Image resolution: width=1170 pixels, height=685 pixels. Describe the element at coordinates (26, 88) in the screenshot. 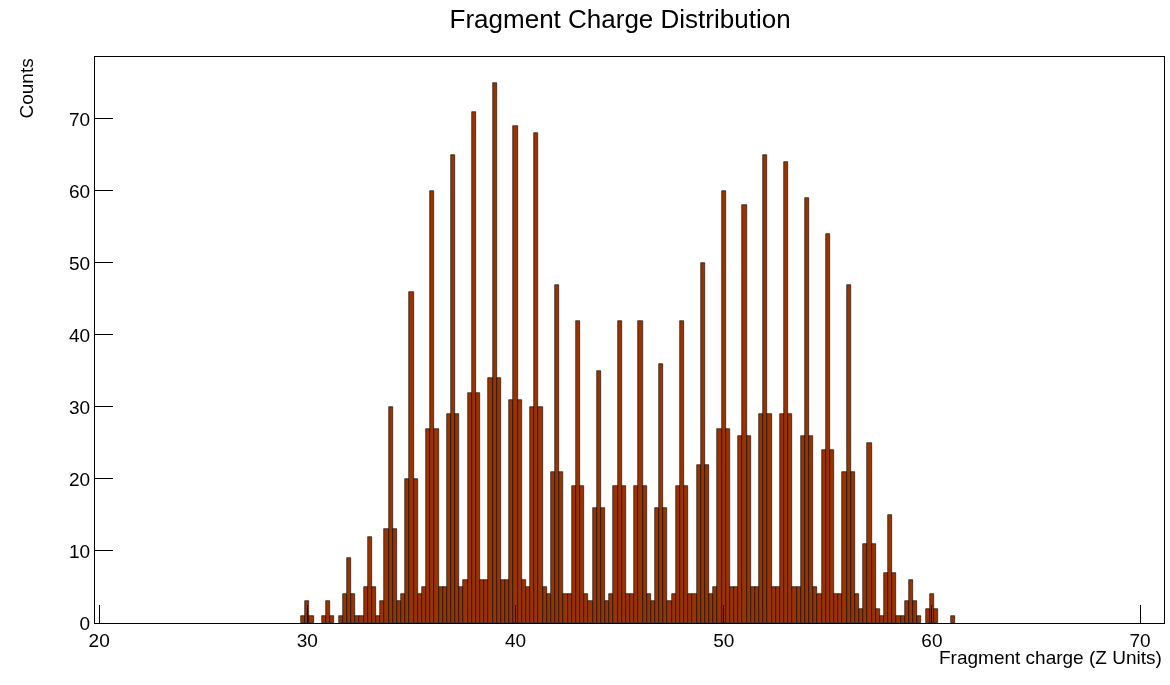

I see `y-axis-title: Counts` at that location.